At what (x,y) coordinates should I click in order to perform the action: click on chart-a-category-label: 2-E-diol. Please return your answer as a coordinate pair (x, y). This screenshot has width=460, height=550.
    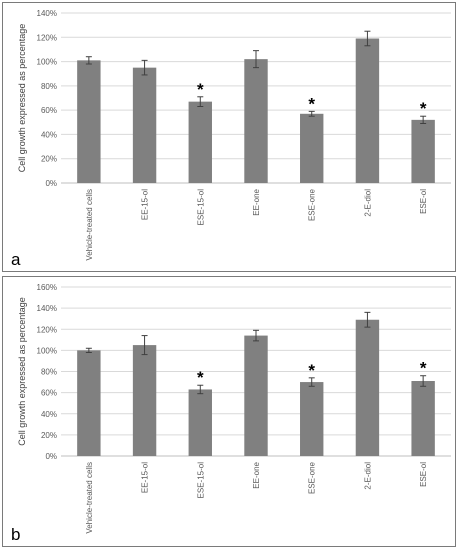
    Looking at the image, I should click on (367, 203).